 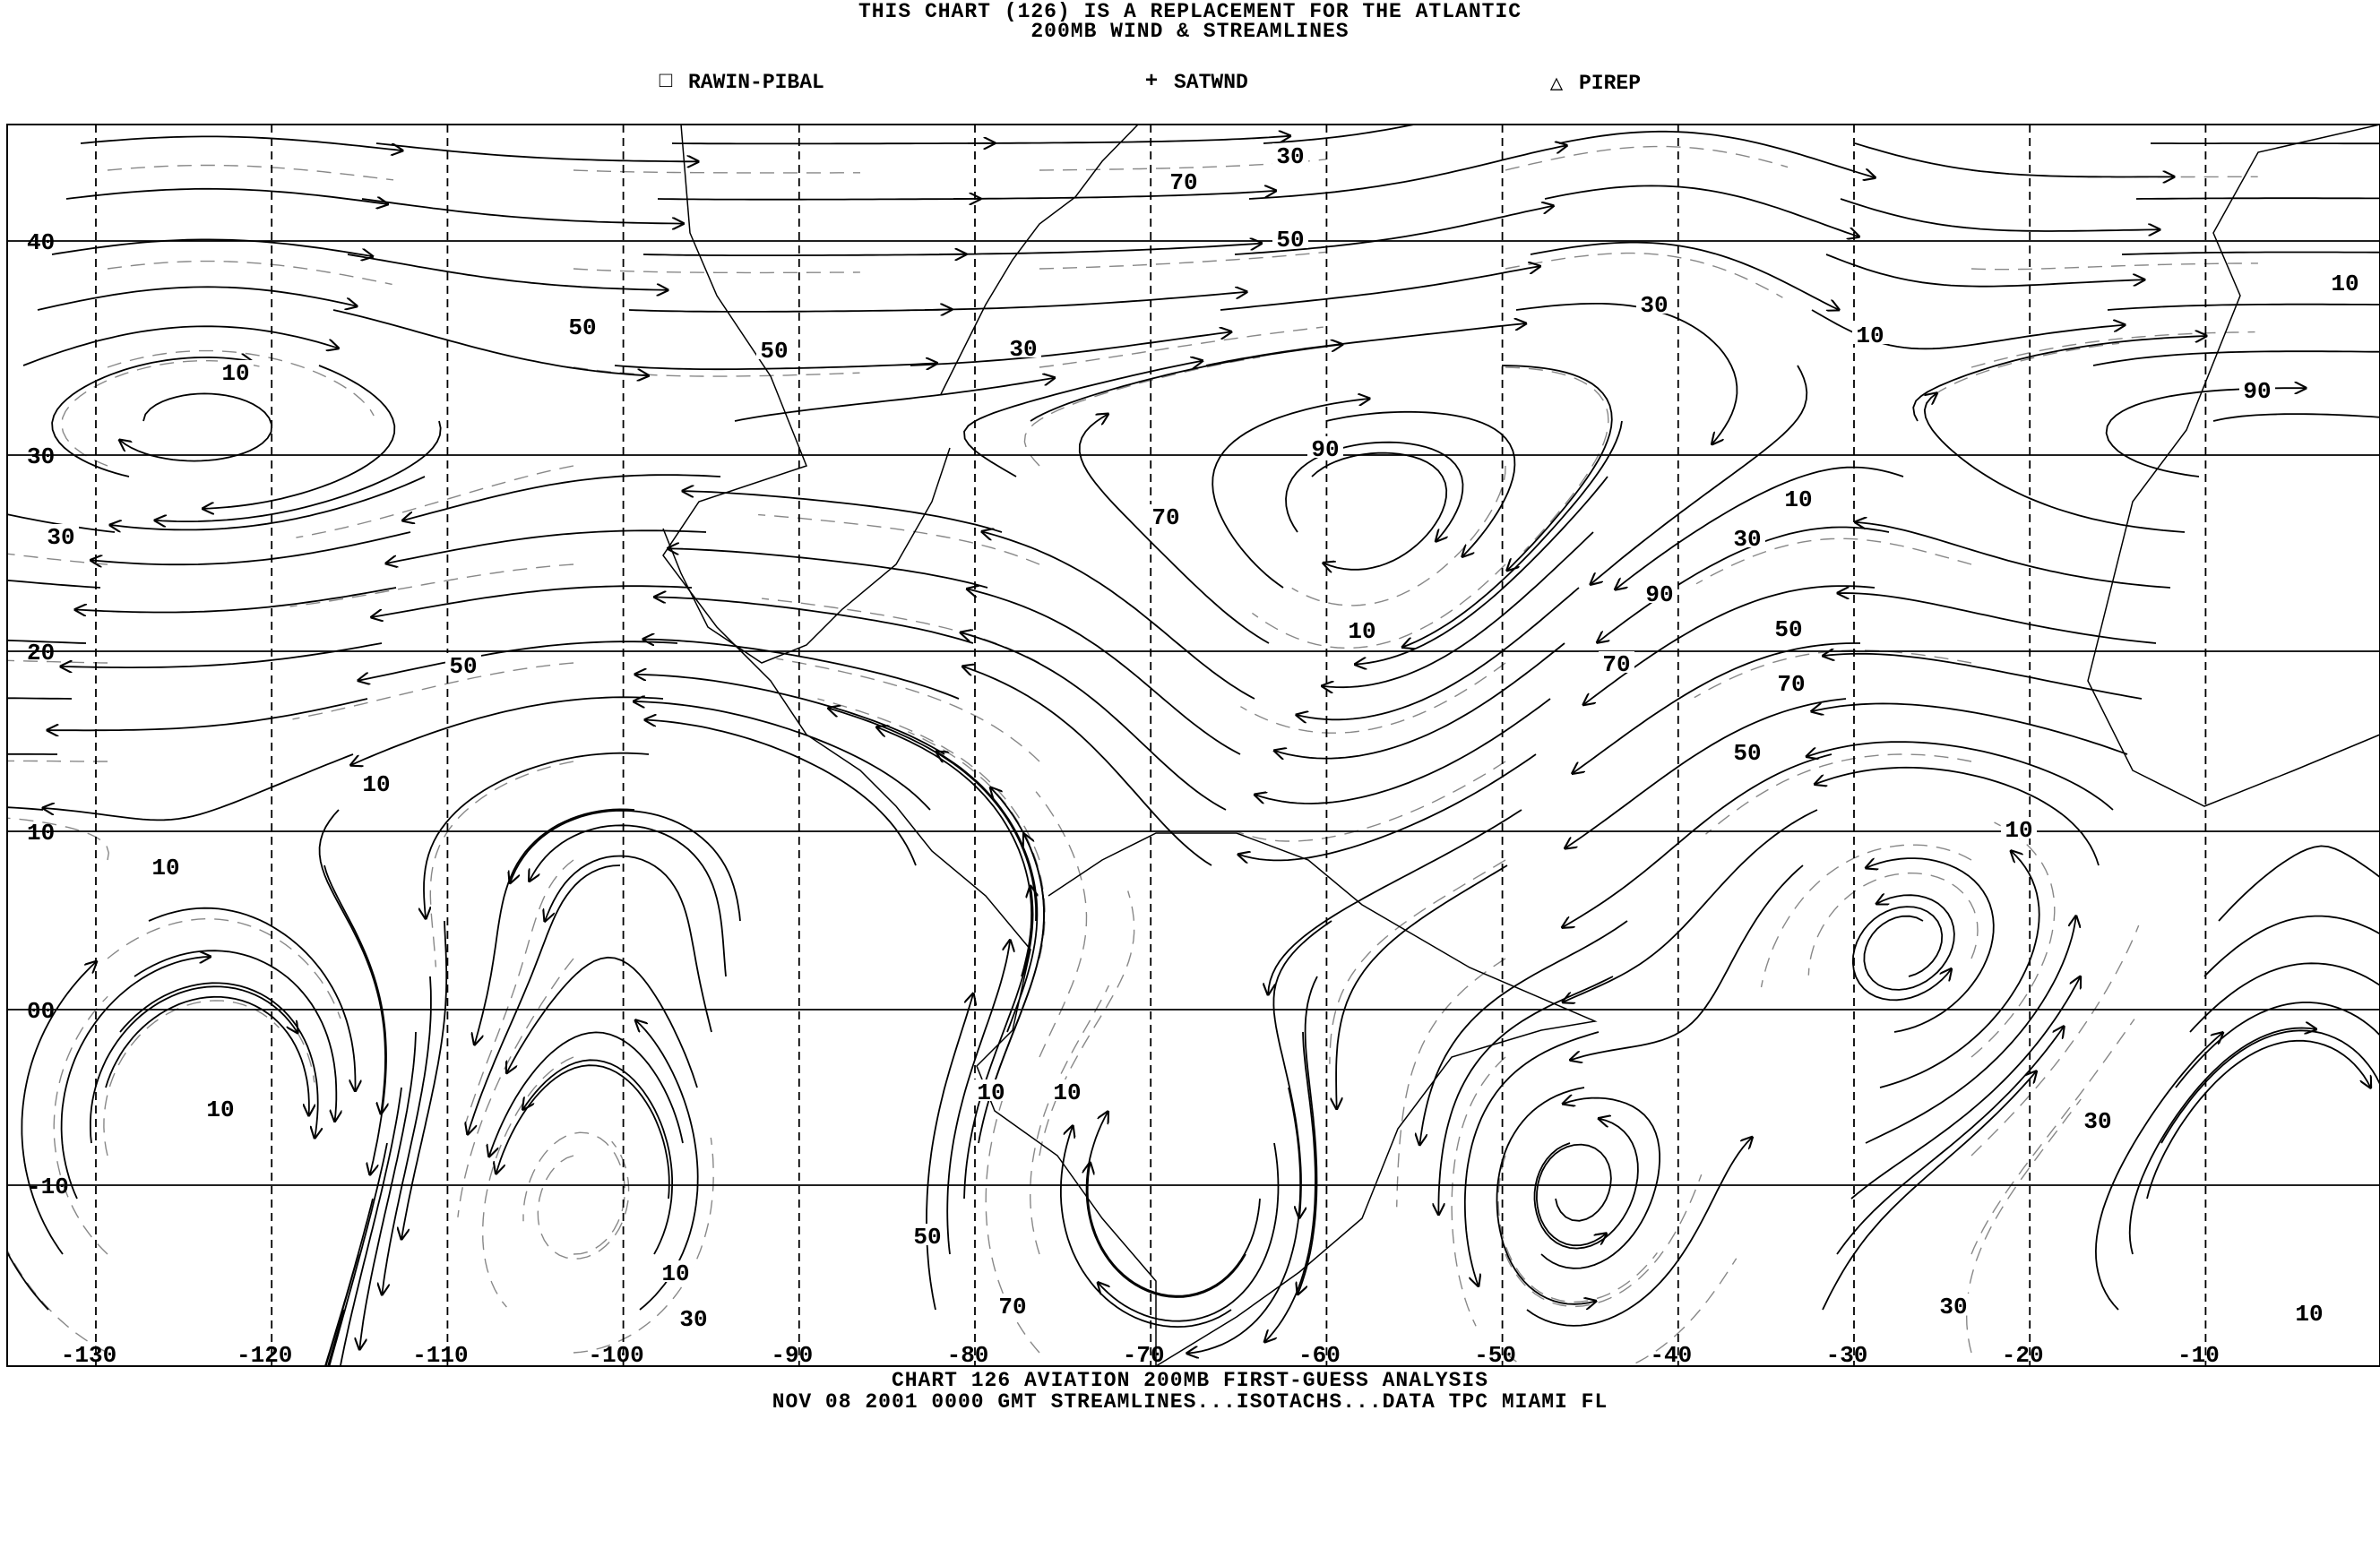 I want to click on longitude-label: -90, so click(x=792, y=1355).